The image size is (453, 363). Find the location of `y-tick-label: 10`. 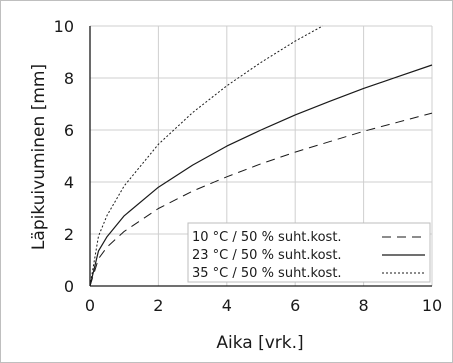

y-tick-label: 10 is located at coordinates (64, 26).